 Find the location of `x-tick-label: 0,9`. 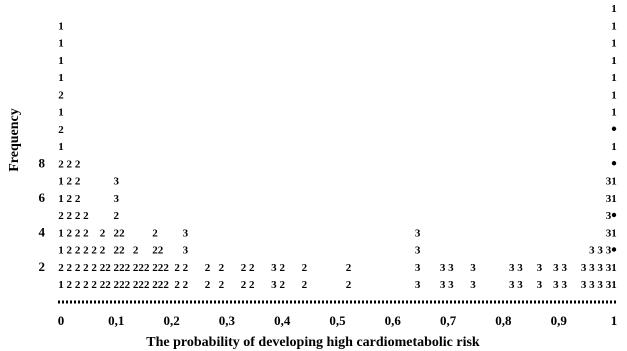

x-tick-label: 0,9 is located at coordinates (559, 320).